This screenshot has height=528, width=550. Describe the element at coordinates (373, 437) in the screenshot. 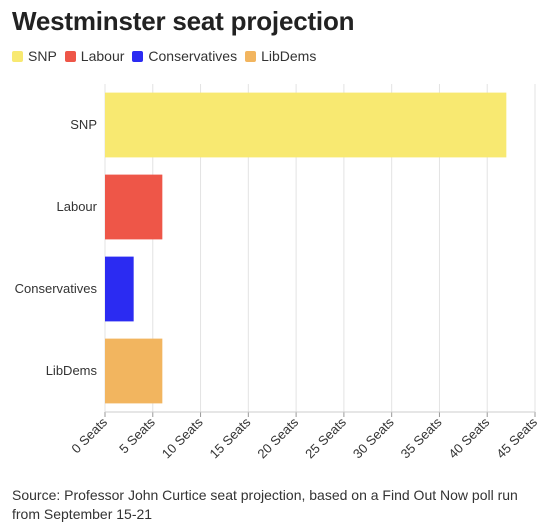

I see `x-tick-label: 30 Seats` at that location.